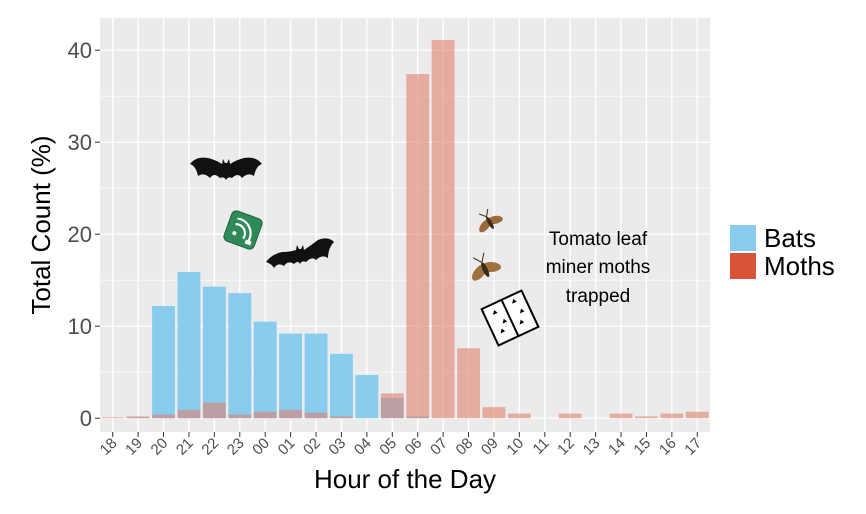 This screenshot has width=866, height=514. What do you see at coordinates (592, 447) in the screenshot?
I see `x-tick-label: 13` at bounding box center [592, 447].